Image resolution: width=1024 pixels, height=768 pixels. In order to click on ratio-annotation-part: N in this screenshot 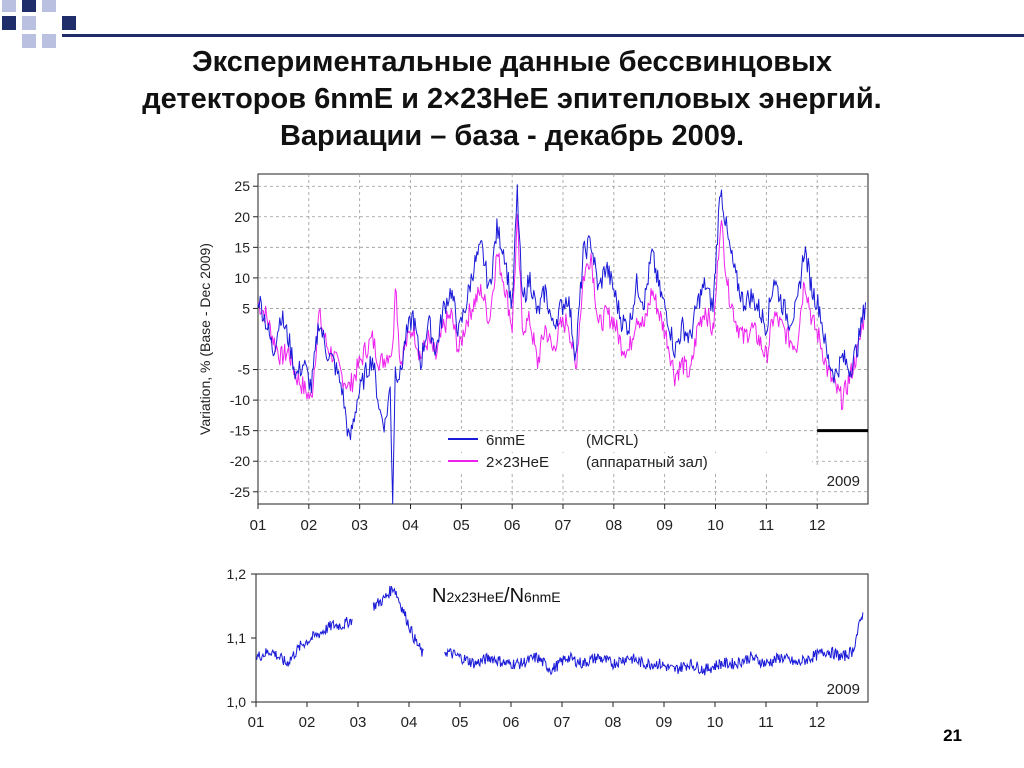, I will do `click(439, 596)`.